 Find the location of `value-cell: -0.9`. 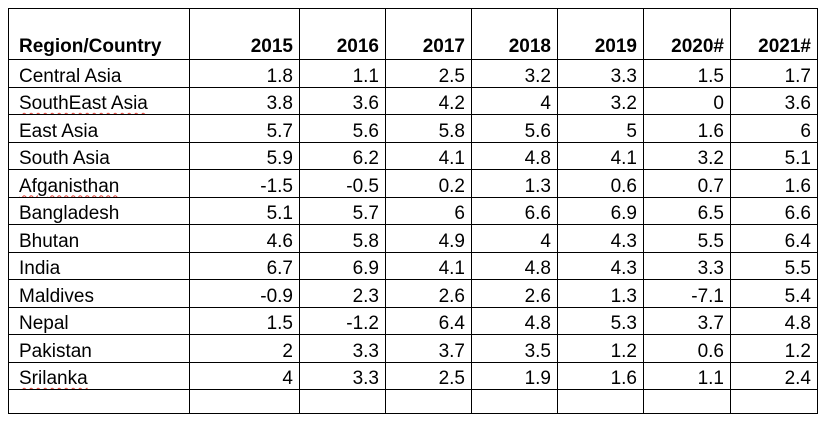

value-cell: -0.9 is located at coordinates (244, 293).